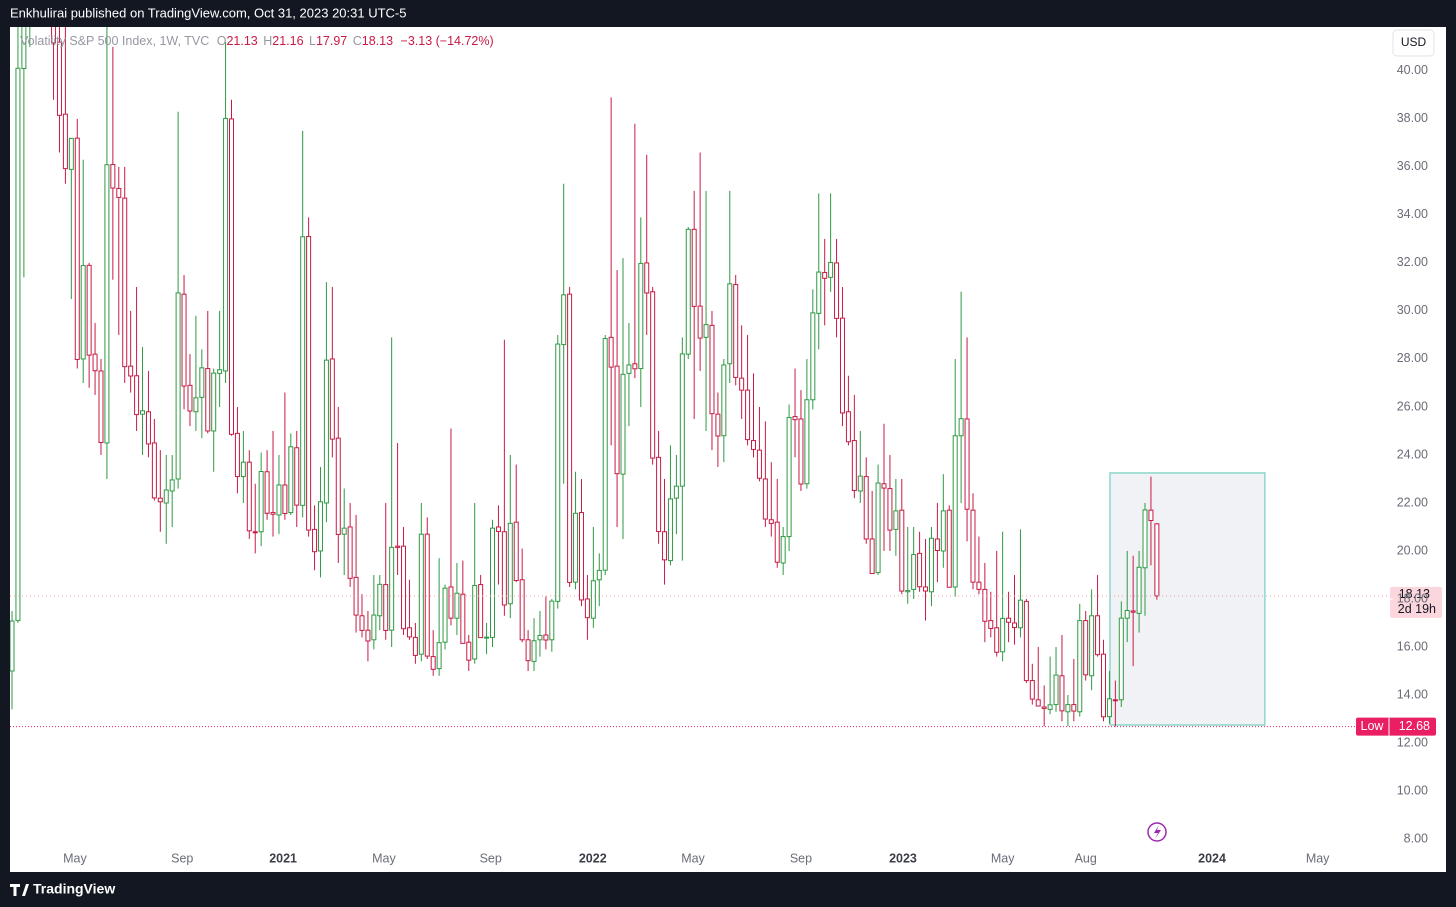  What do you see at coordinates (1416, 838) in the screenshot?
I see `y-tick-label: 8.00` at bounding box center [1416, 838].